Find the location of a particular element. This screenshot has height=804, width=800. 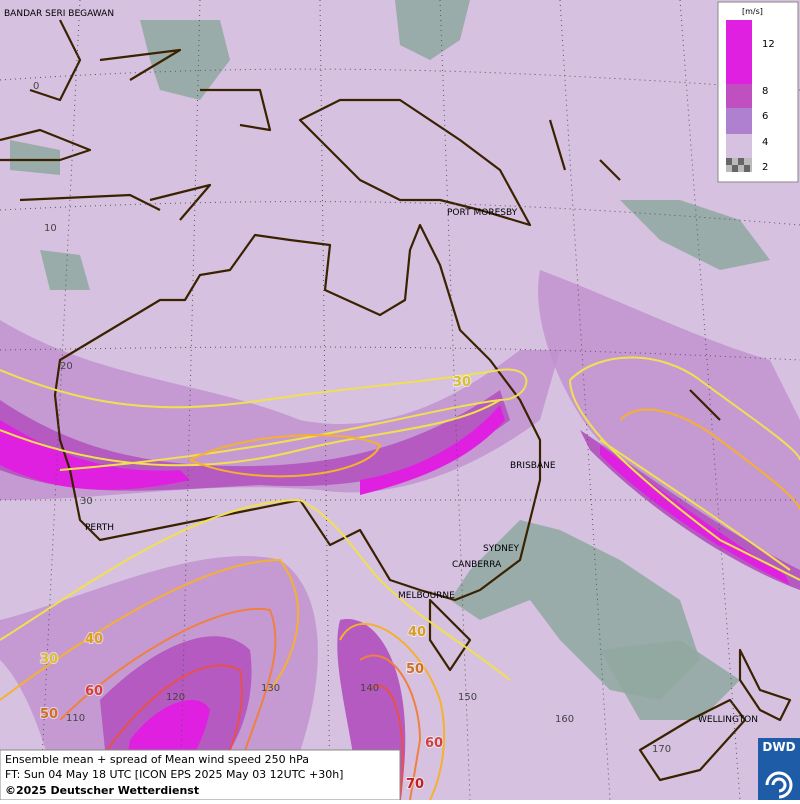

lat-label: 10 is located at coordinates (50, 228).